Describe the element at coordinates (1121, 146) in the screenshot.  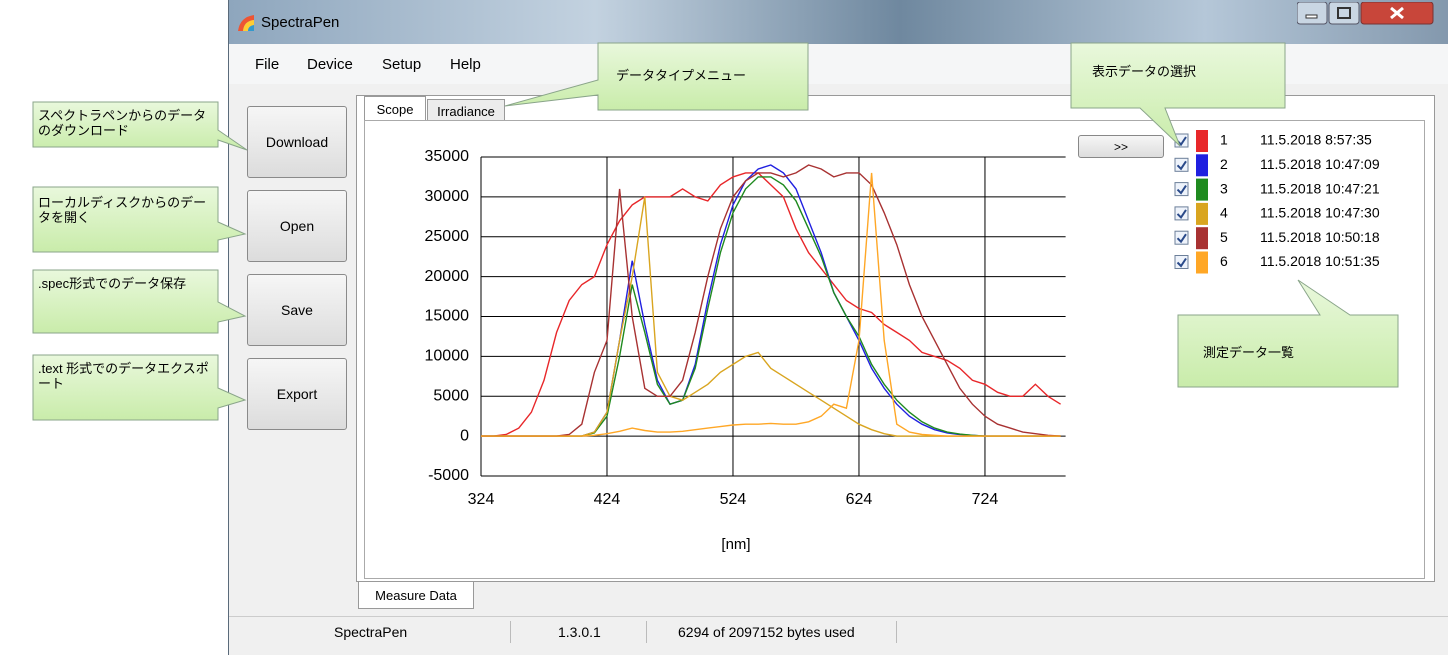
I see `expand-button: >>` at that location.